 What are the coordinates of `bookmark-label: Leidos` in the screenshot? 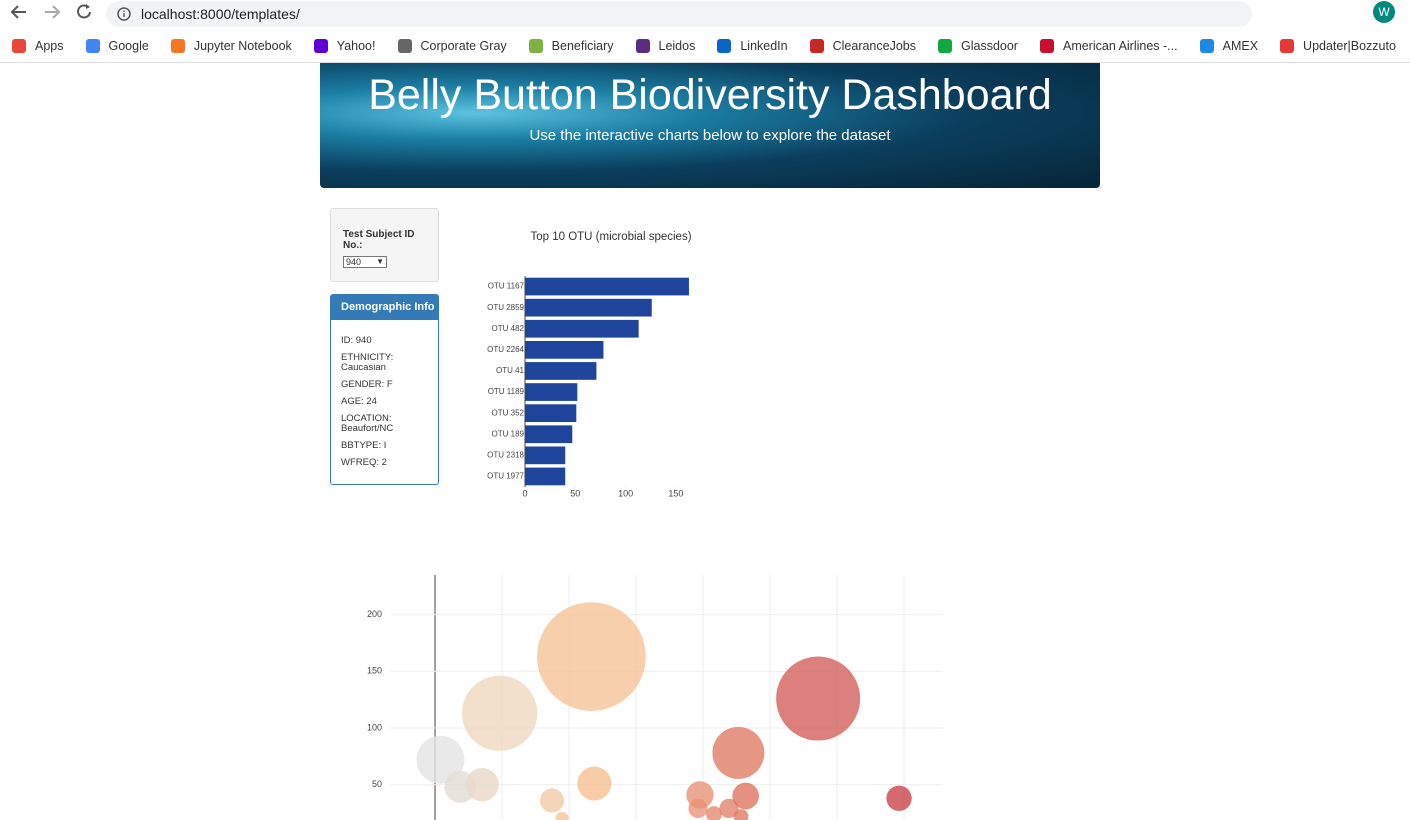 It's located at (677, 46).